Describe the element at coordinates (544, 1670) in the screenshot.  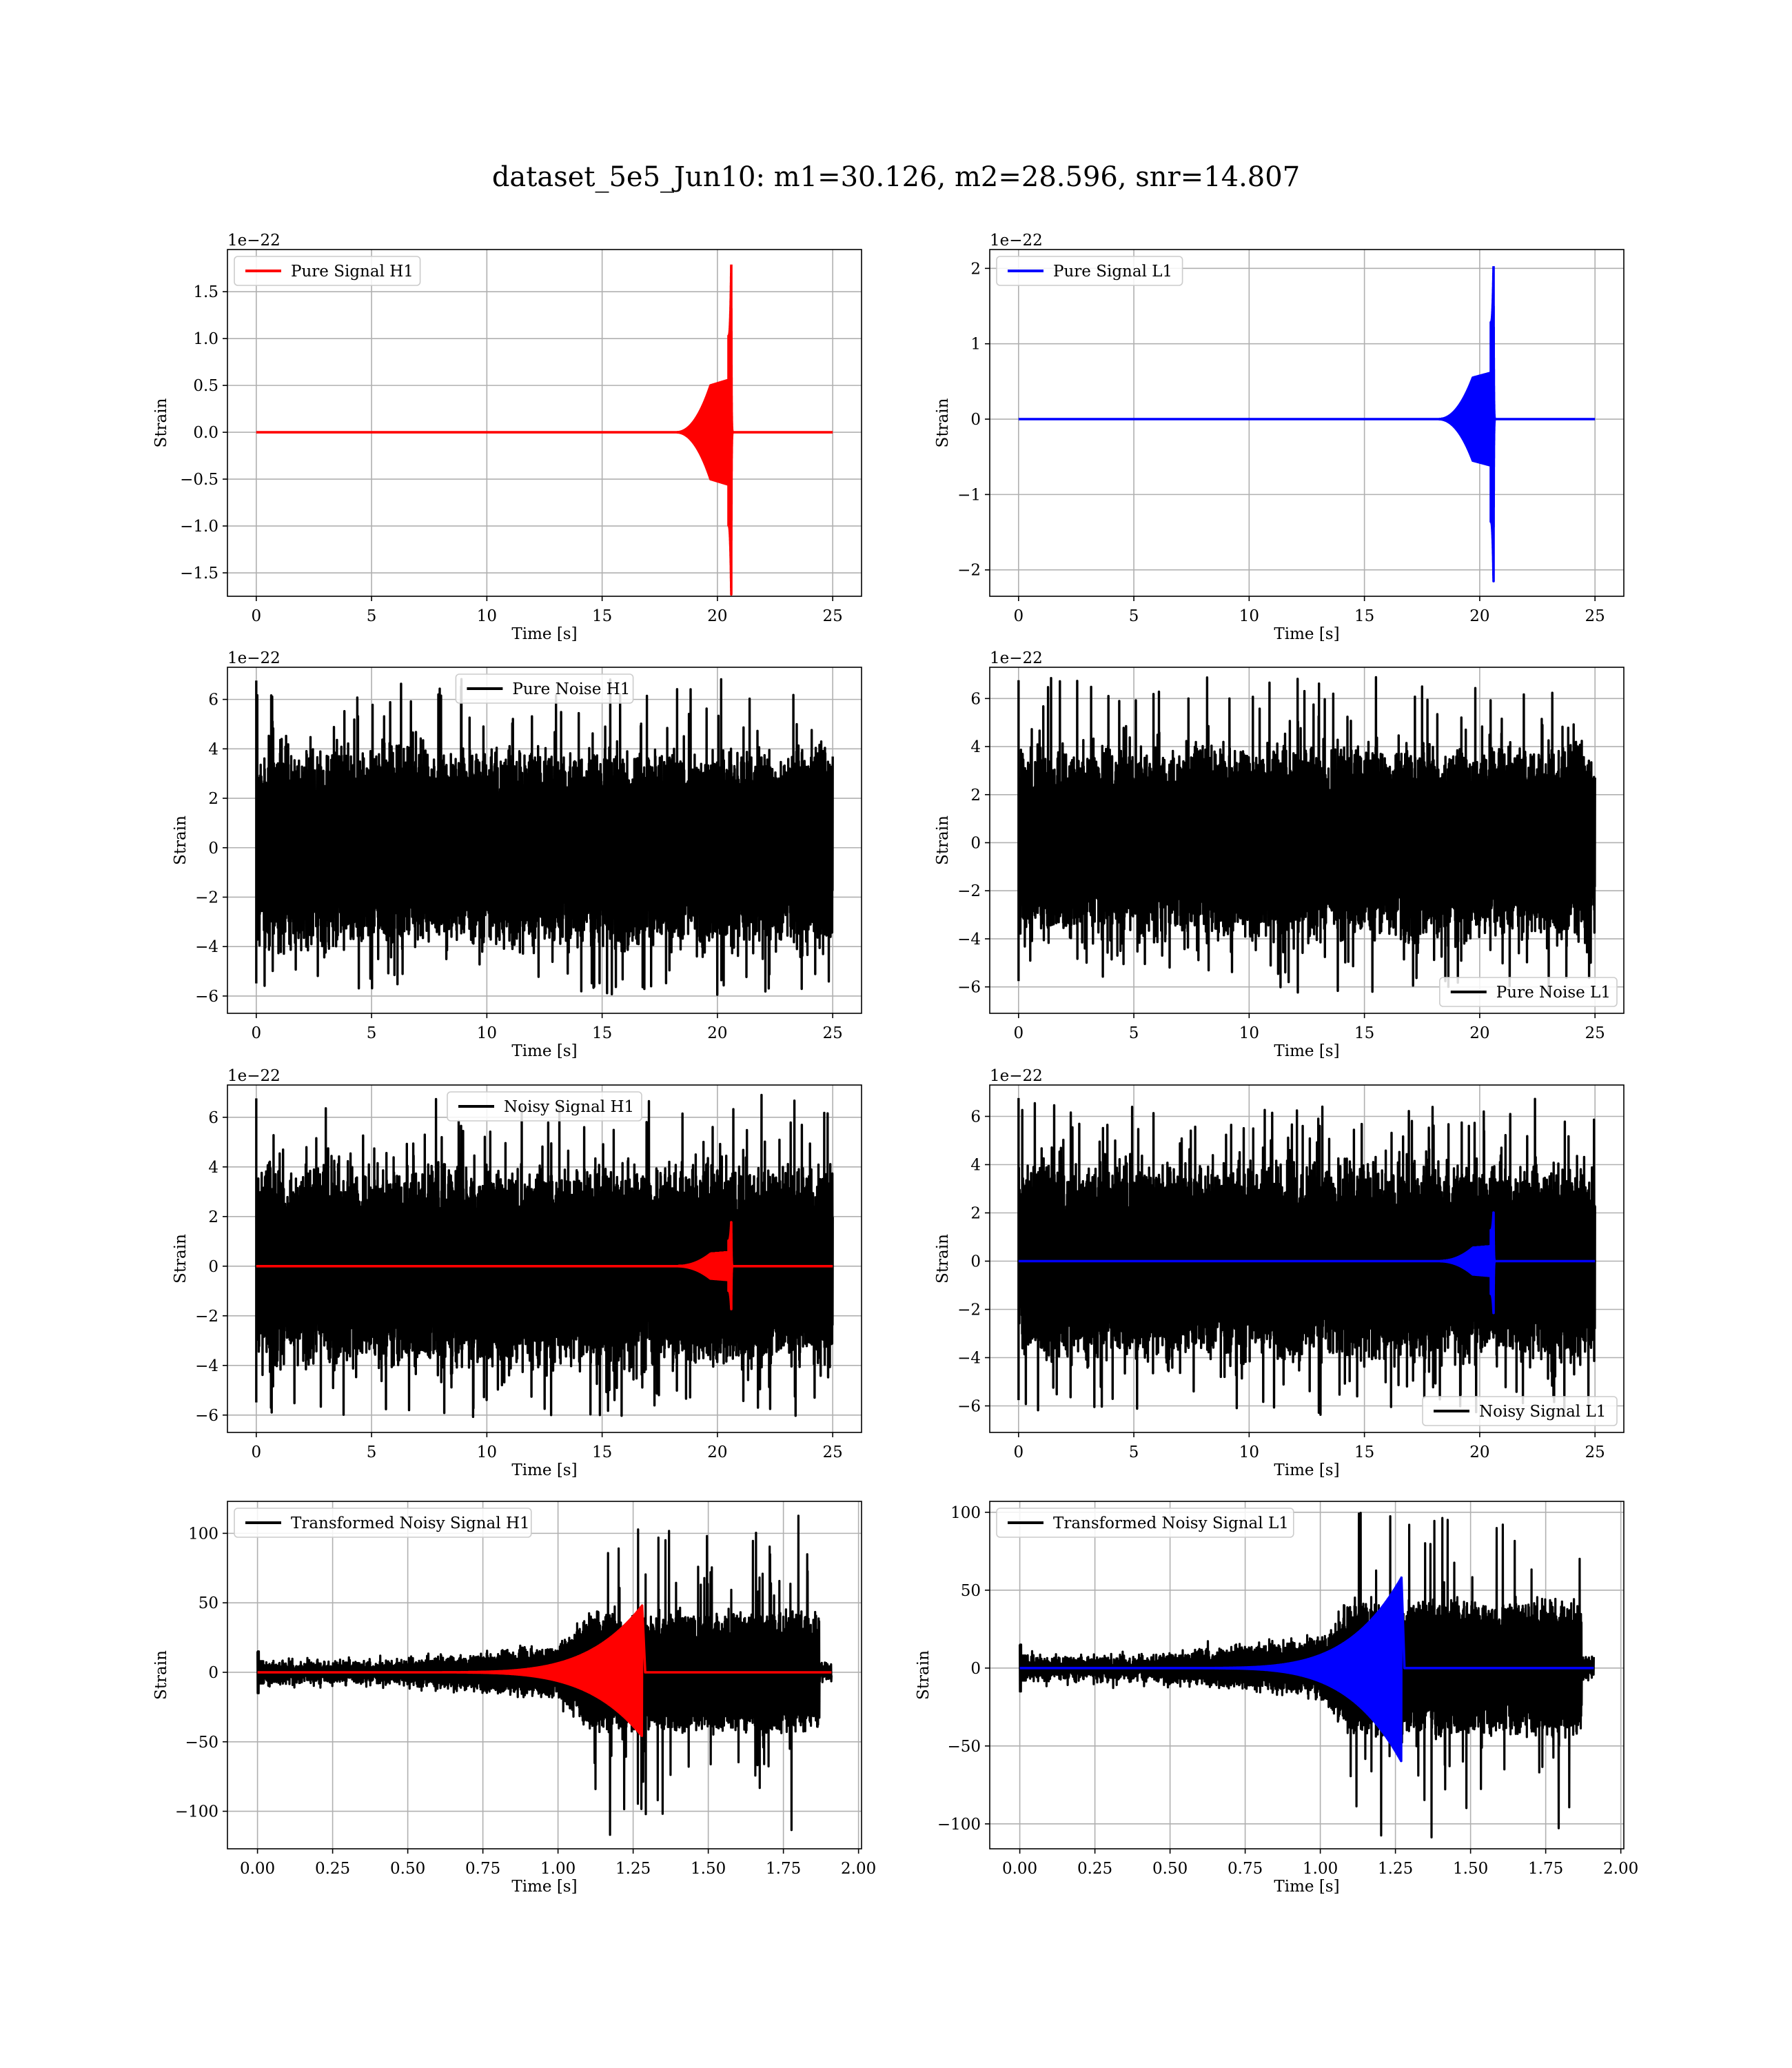
I see `transformed-noisy-signal-h1-overlay-series` at that location.